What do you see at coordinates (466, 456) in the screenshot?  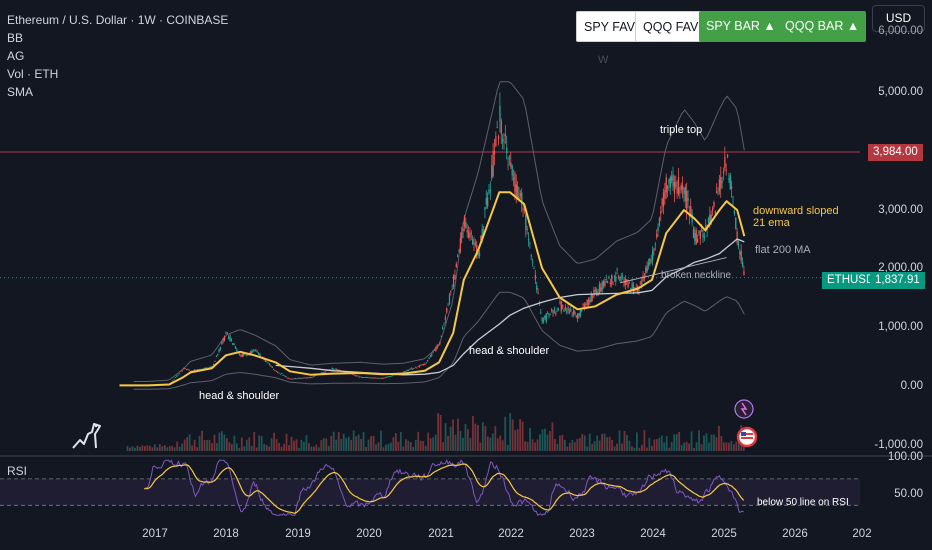 I see `pane-divider` at bounding box center [466, 456].